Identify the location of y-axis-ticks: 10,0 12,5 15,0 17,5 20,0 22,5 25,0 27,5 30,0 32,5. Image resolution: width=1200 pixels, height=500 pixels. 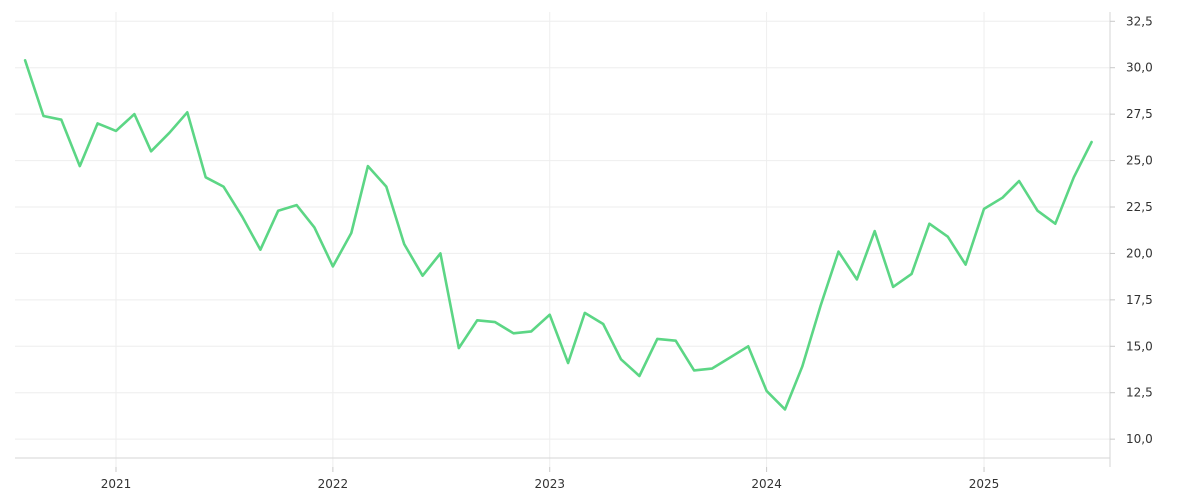
(1131, 230).